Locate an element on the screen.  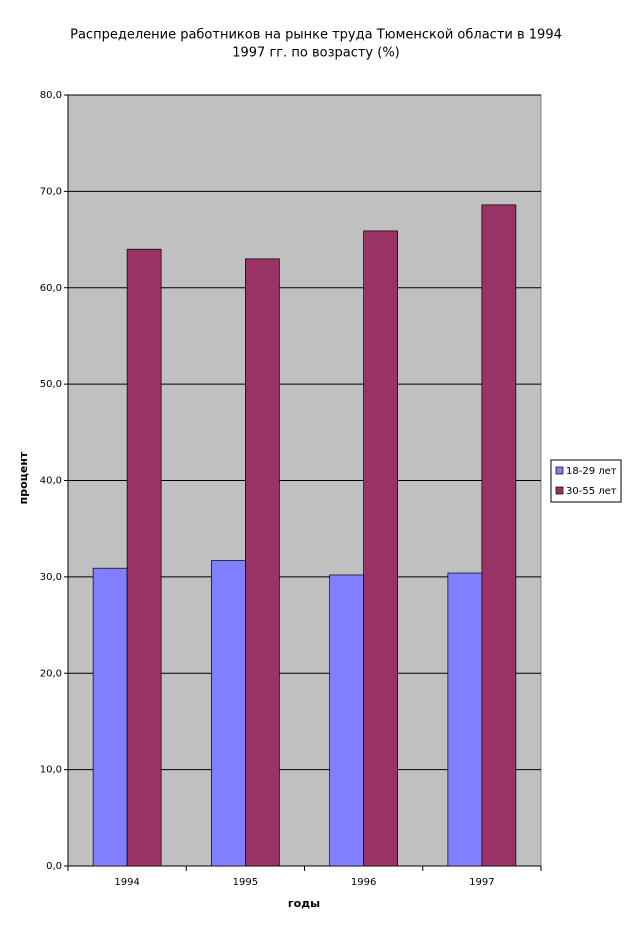
x-tick-label: 1994 is located at coordinates (126, 882).